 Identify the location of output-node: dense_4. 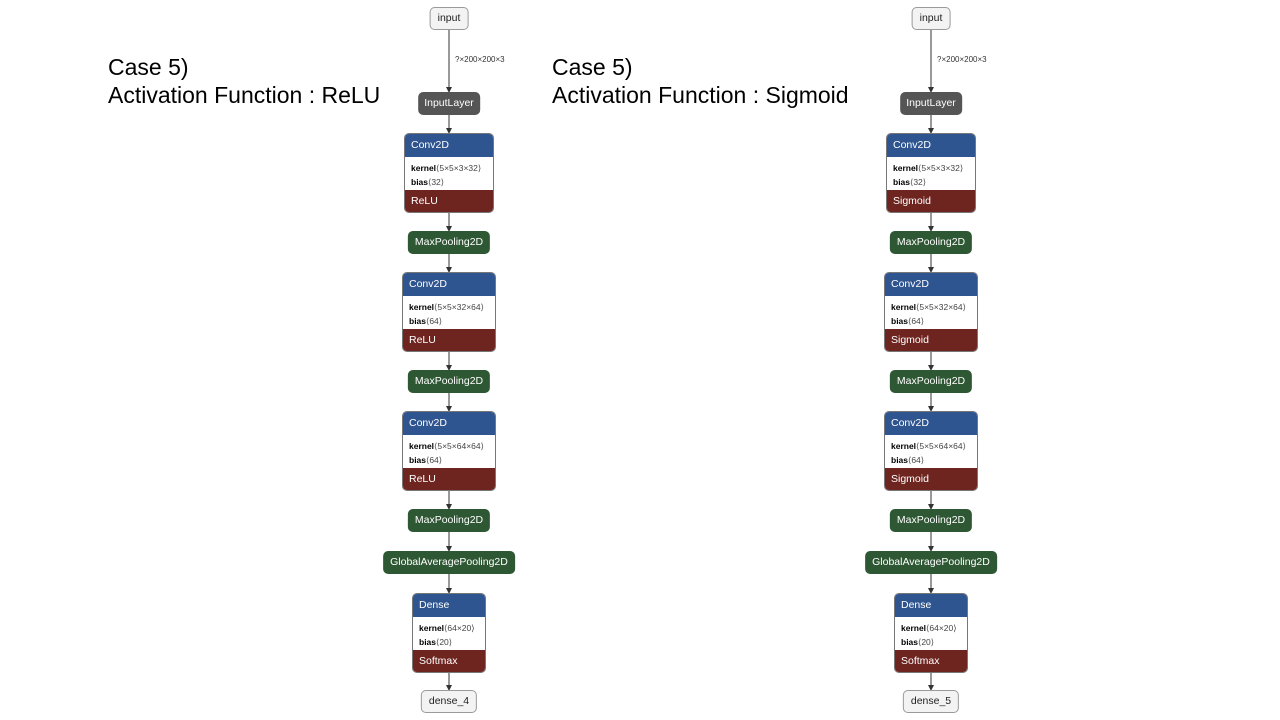
(449, 701).